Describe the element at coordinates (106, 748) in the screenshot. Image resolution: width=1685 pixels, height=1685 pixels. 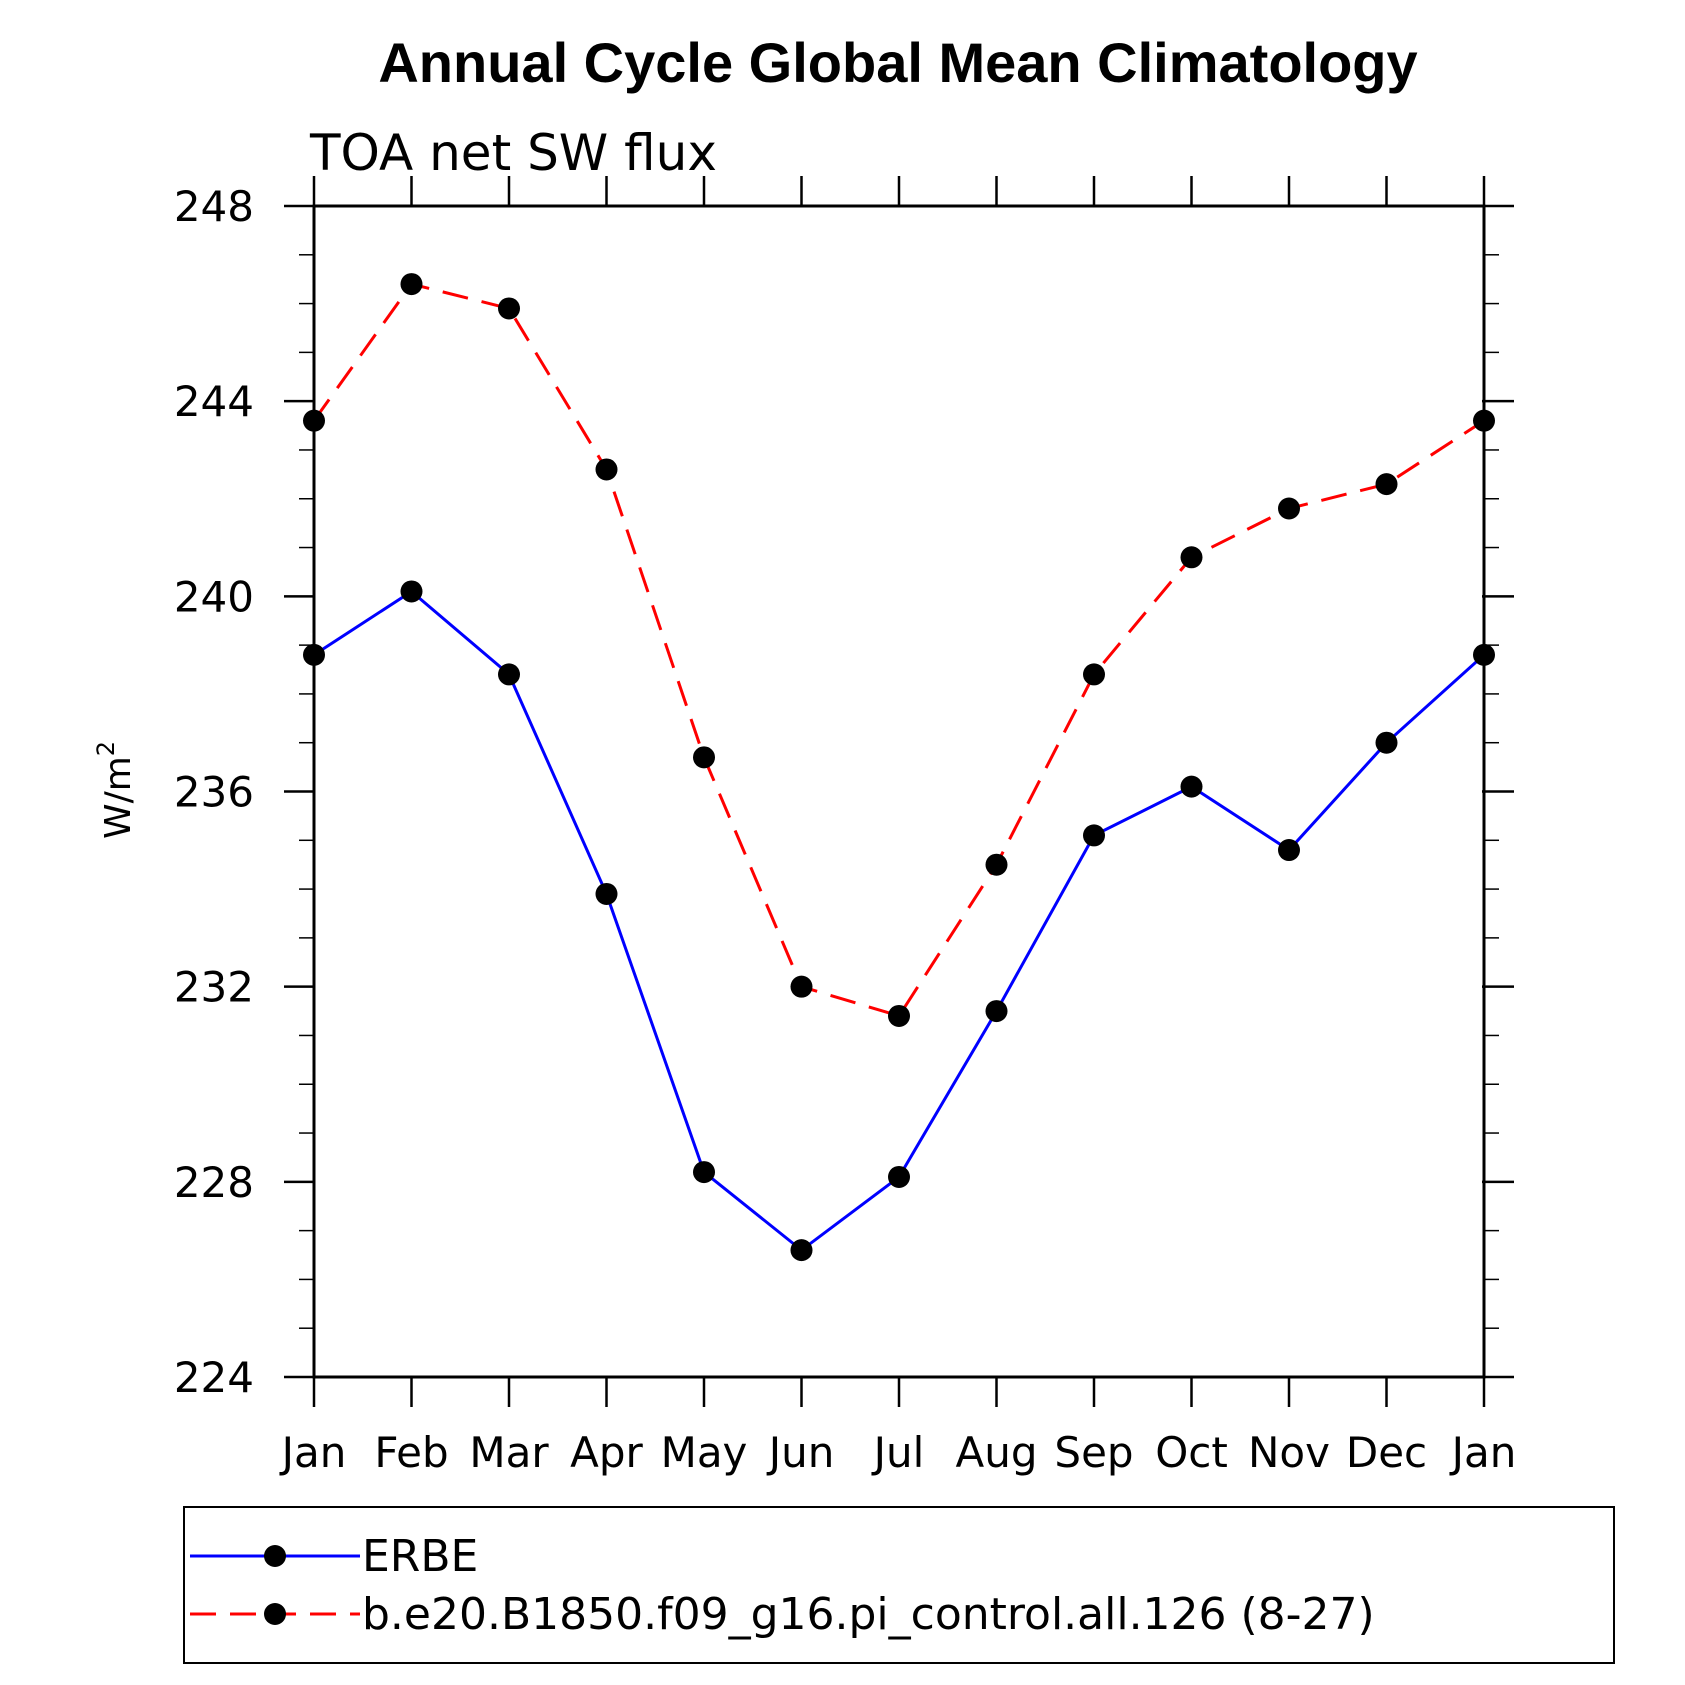
I see `y-axis-label-superscript: 2` at that location.